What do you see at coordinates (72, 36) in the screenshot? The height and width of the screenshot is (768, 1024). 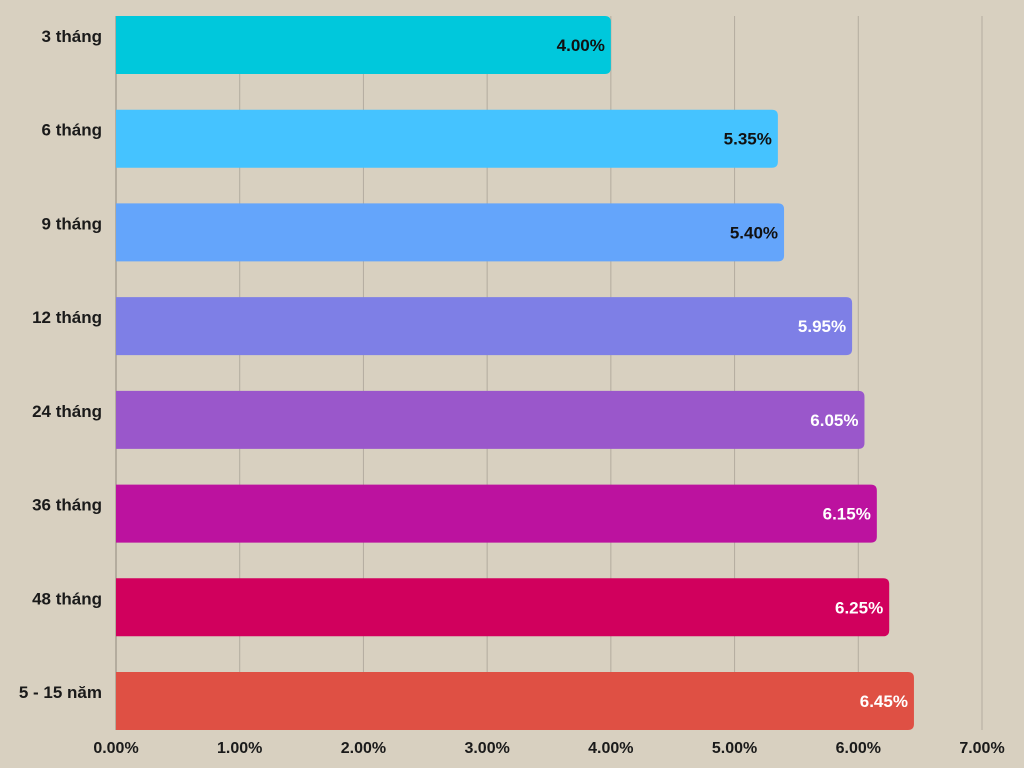 I see `category-label-0: 3 tháng` at bounding box center [72, 36].